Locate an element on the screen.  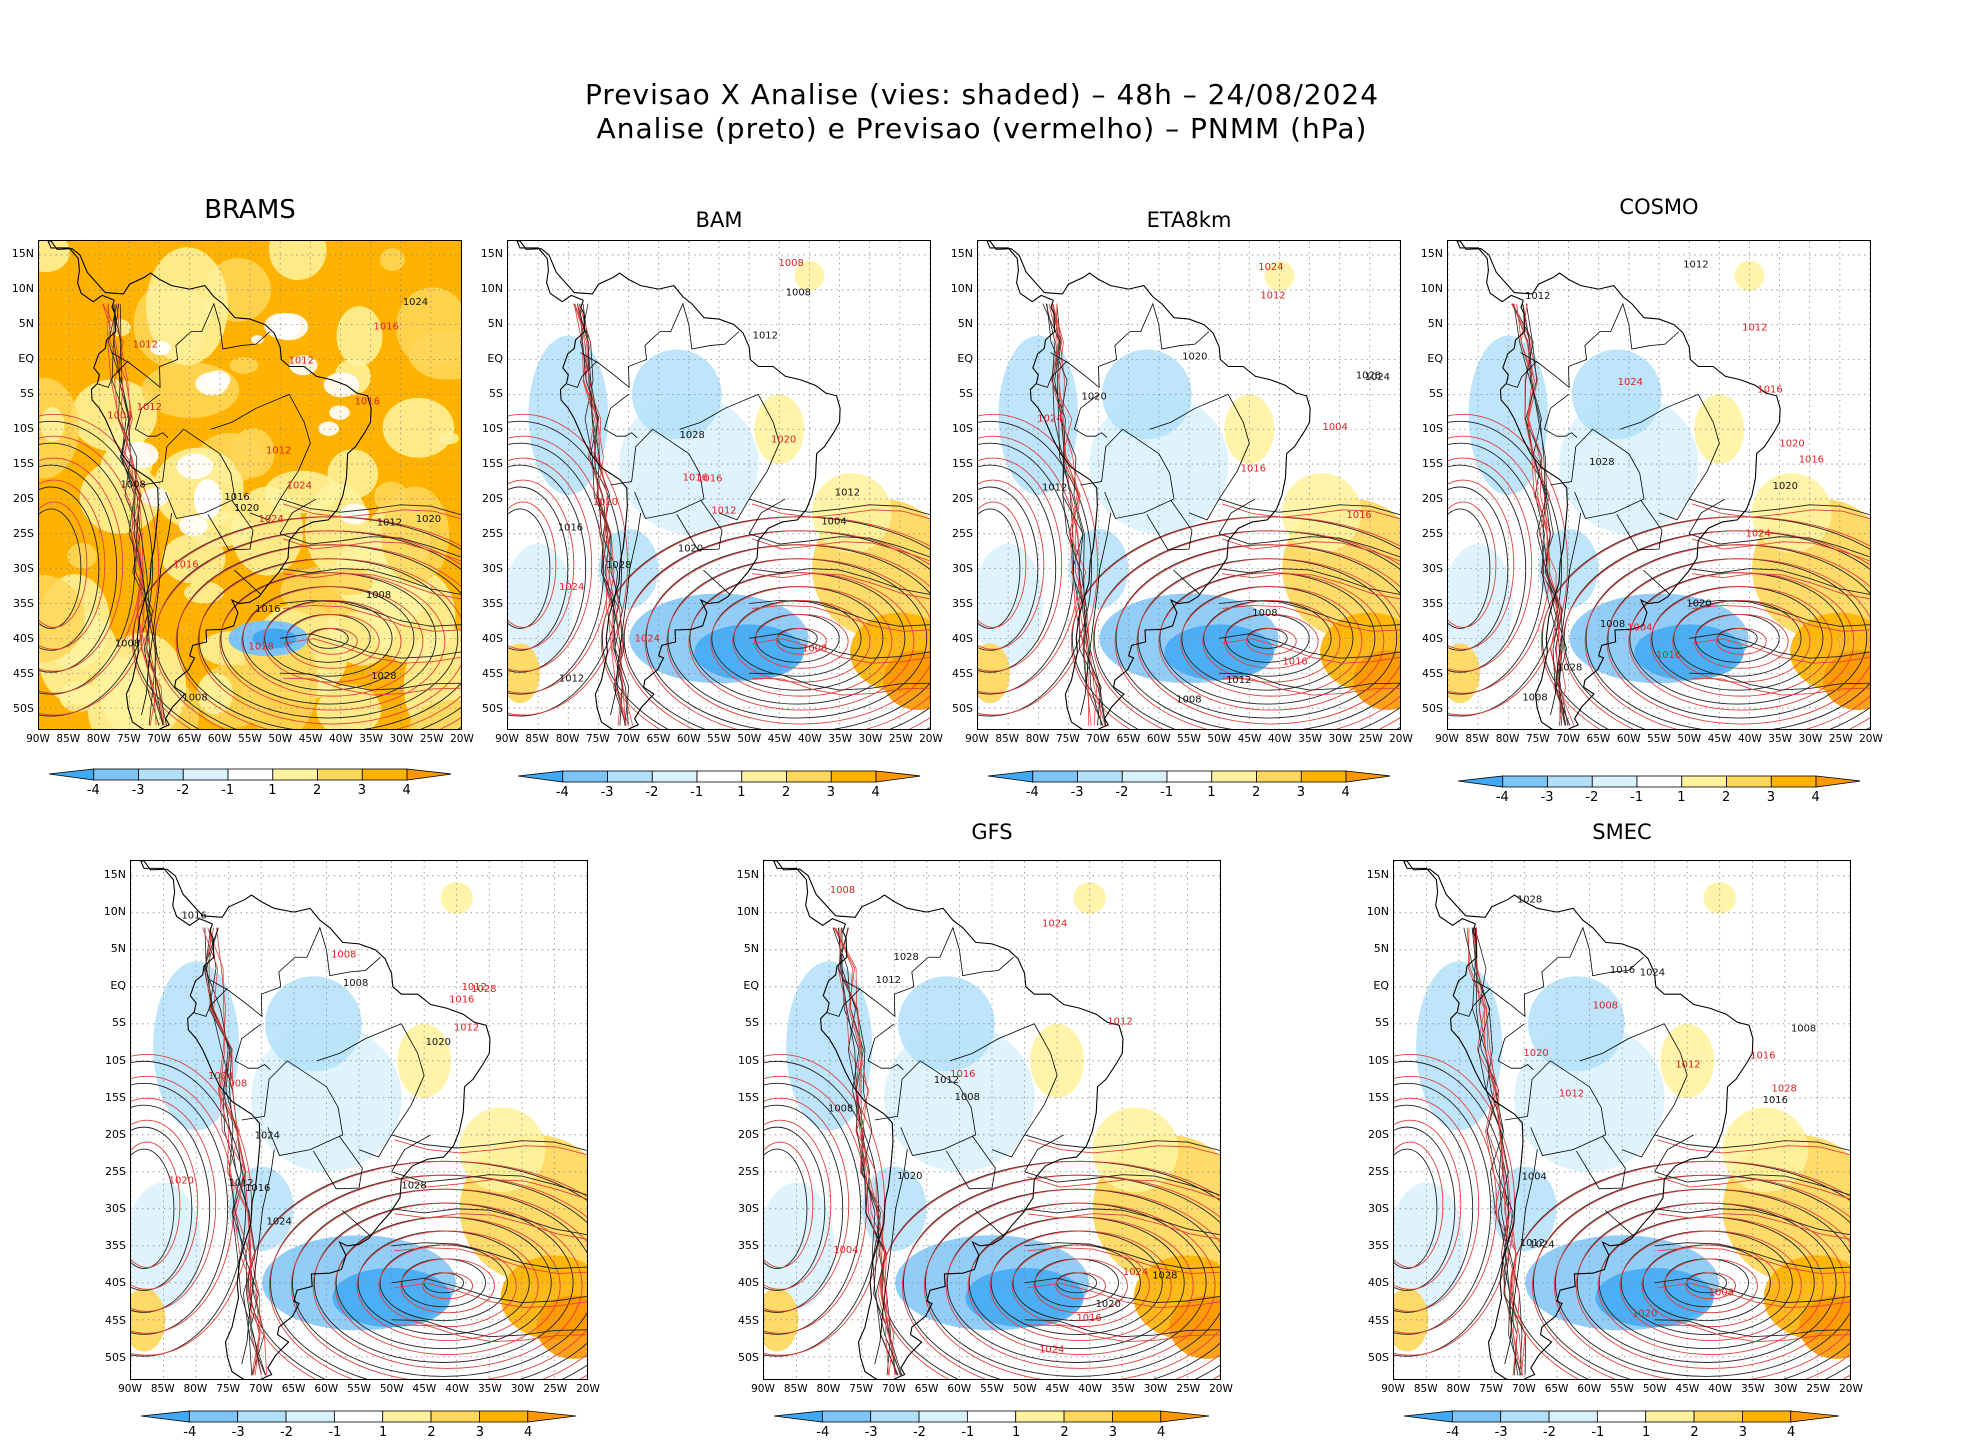
lon-tick-label: 80W is located at coordinates (1458, 1389).